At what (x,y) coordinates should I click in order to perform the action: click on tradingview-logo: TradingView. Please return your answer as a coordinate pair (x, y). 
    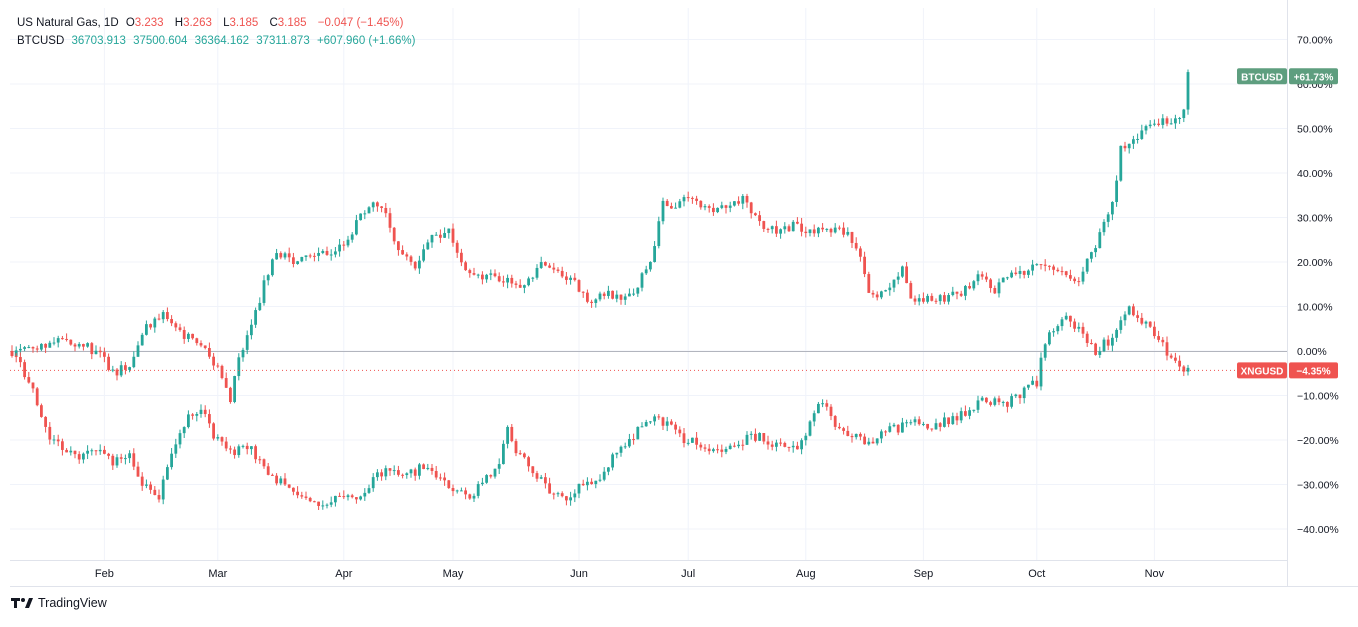
    Looking at the image, I should click on (59, 603).